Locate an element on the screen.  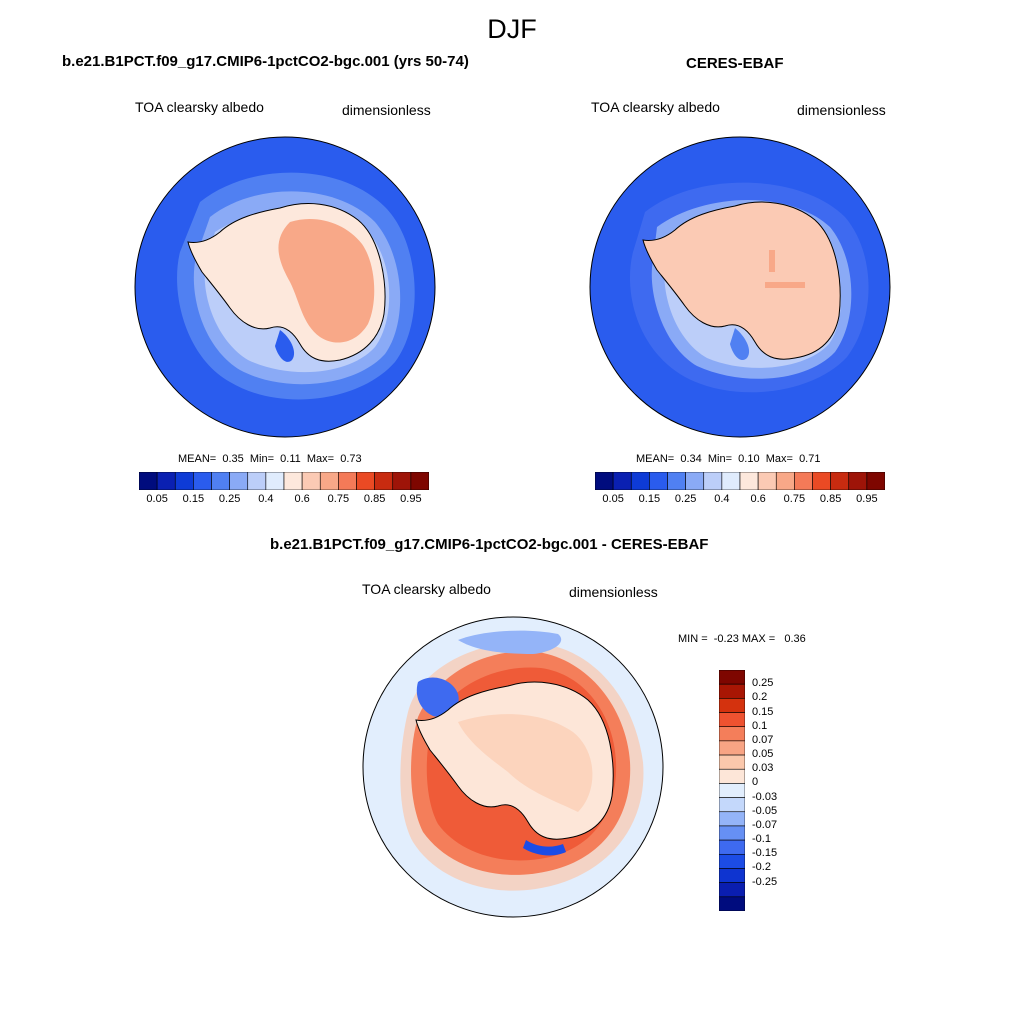
panel3-variable-label: TOA clearsky albedo is located at coordinates (426, 589).